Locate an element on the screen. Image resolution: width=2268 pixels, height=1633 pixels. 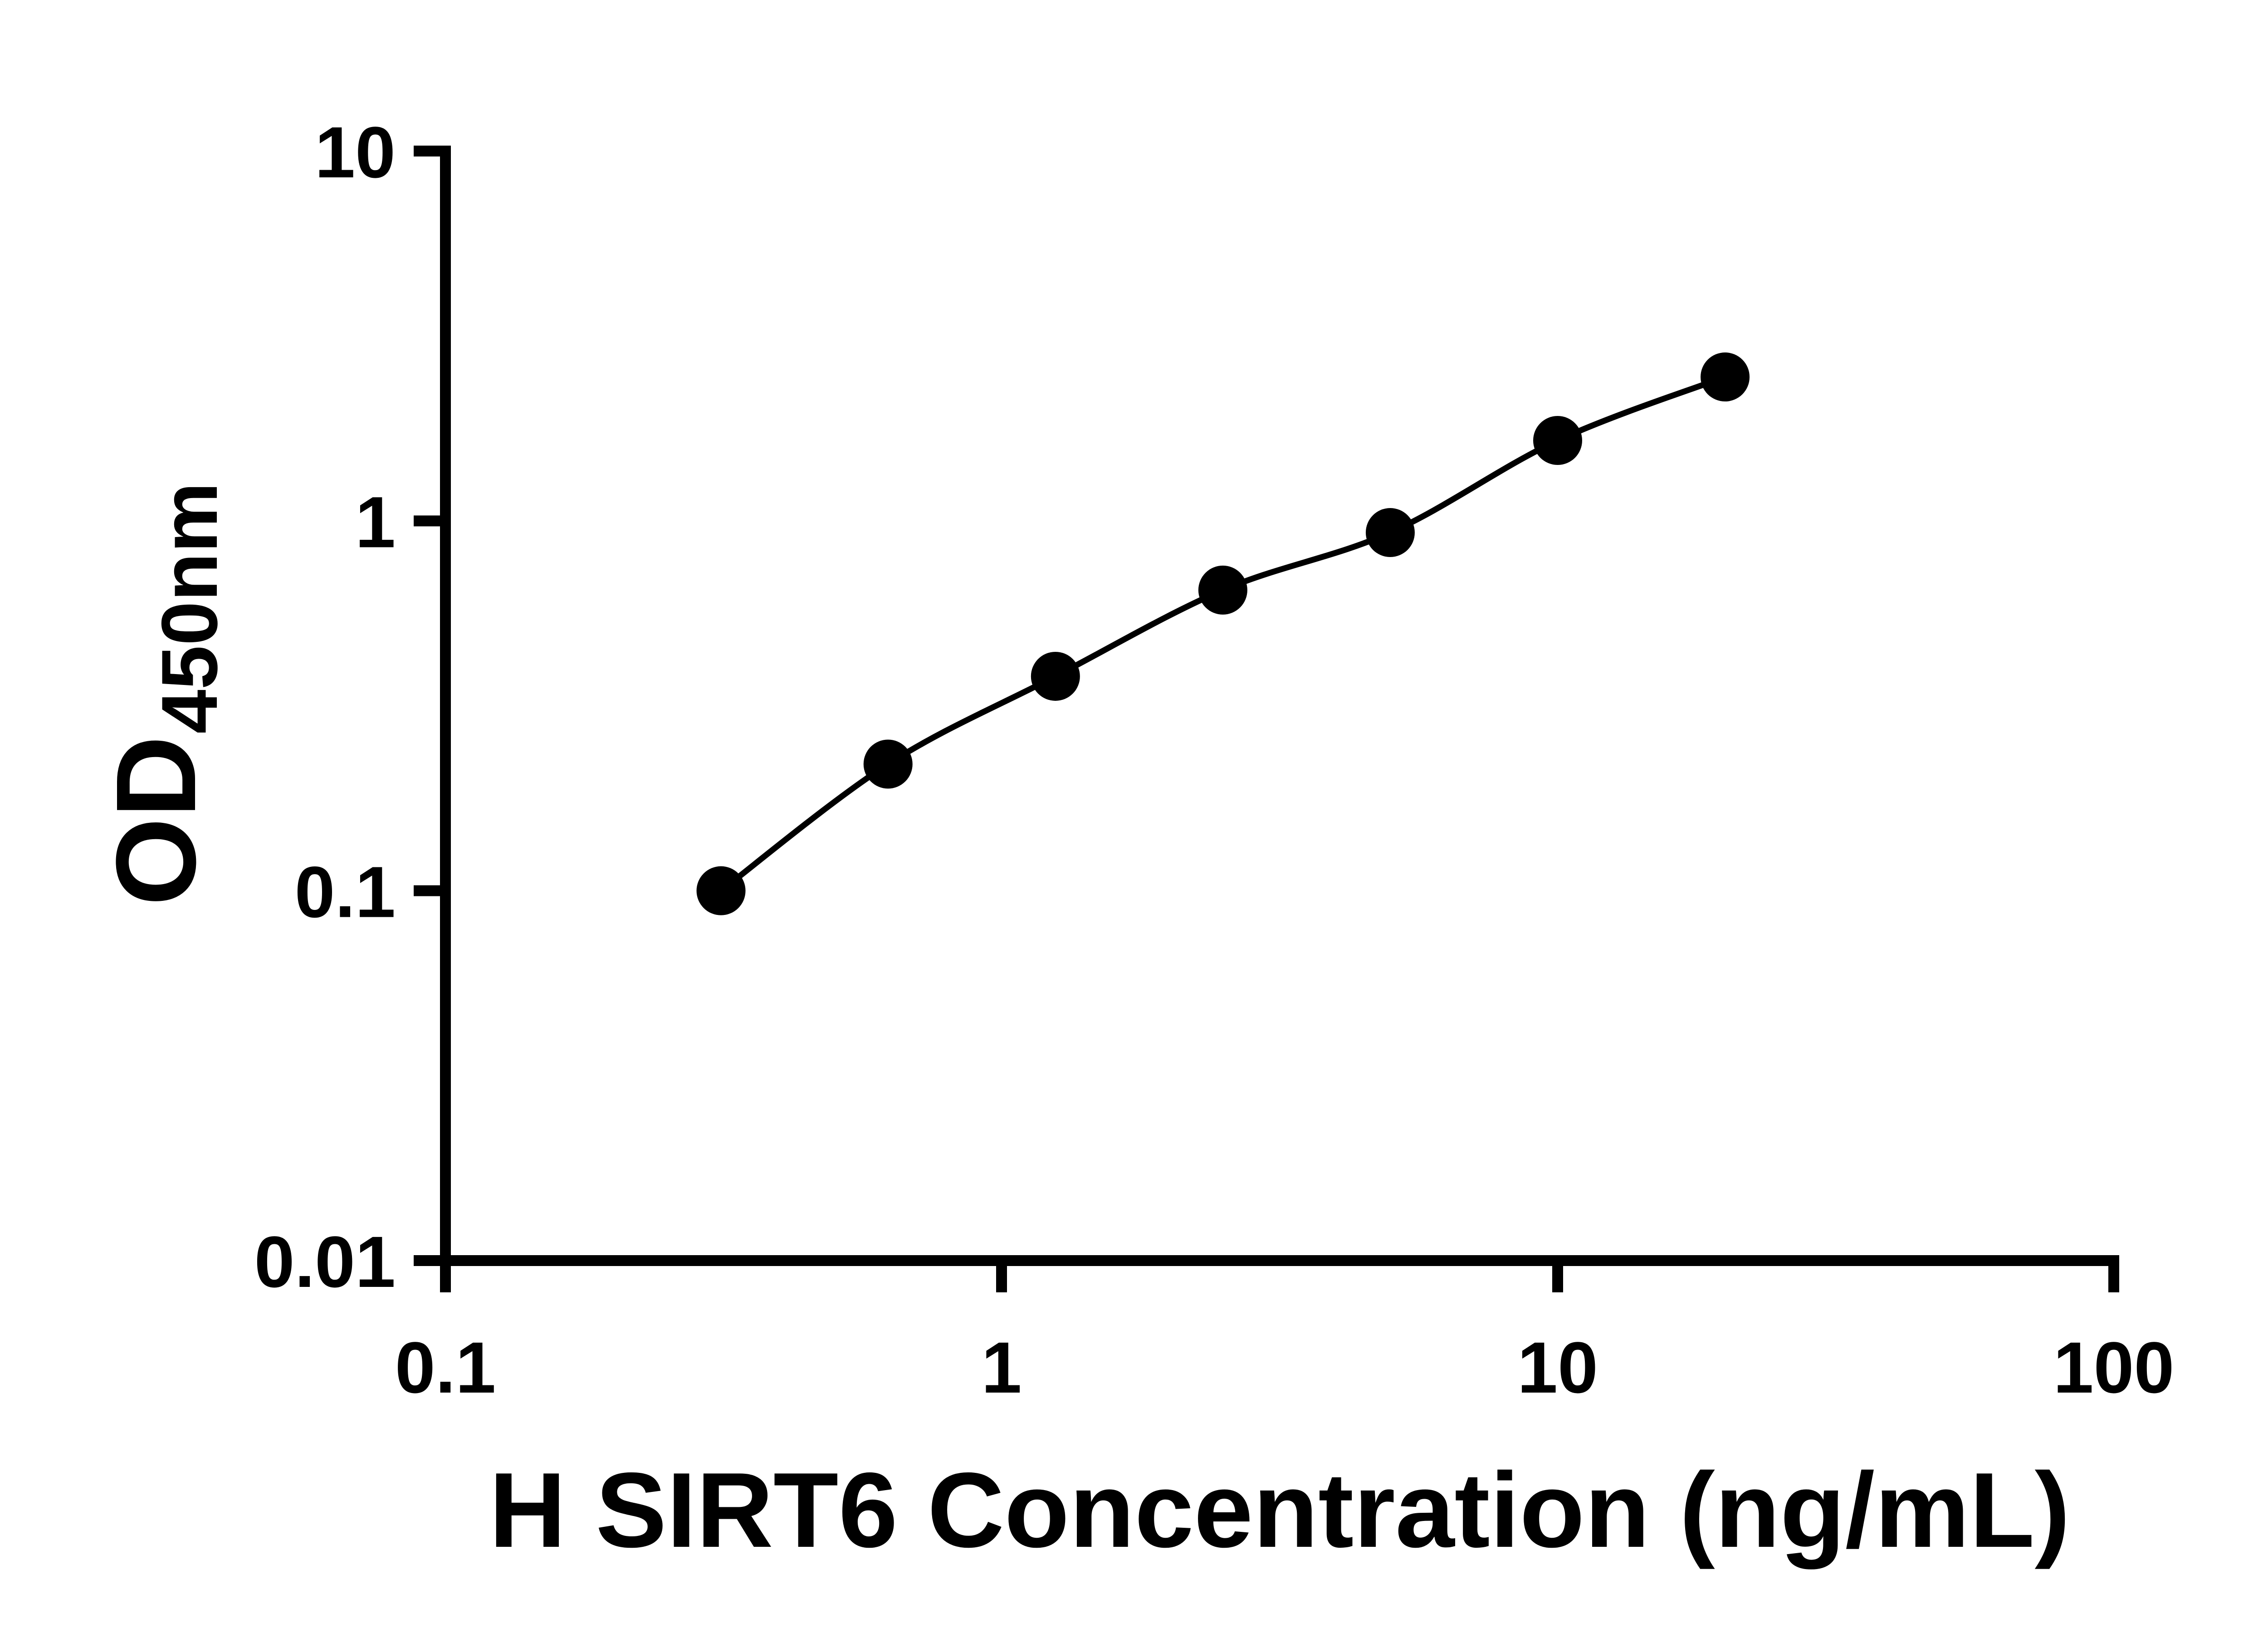
y-tick-label: 0.01 is located at coordinates (325, 1261).